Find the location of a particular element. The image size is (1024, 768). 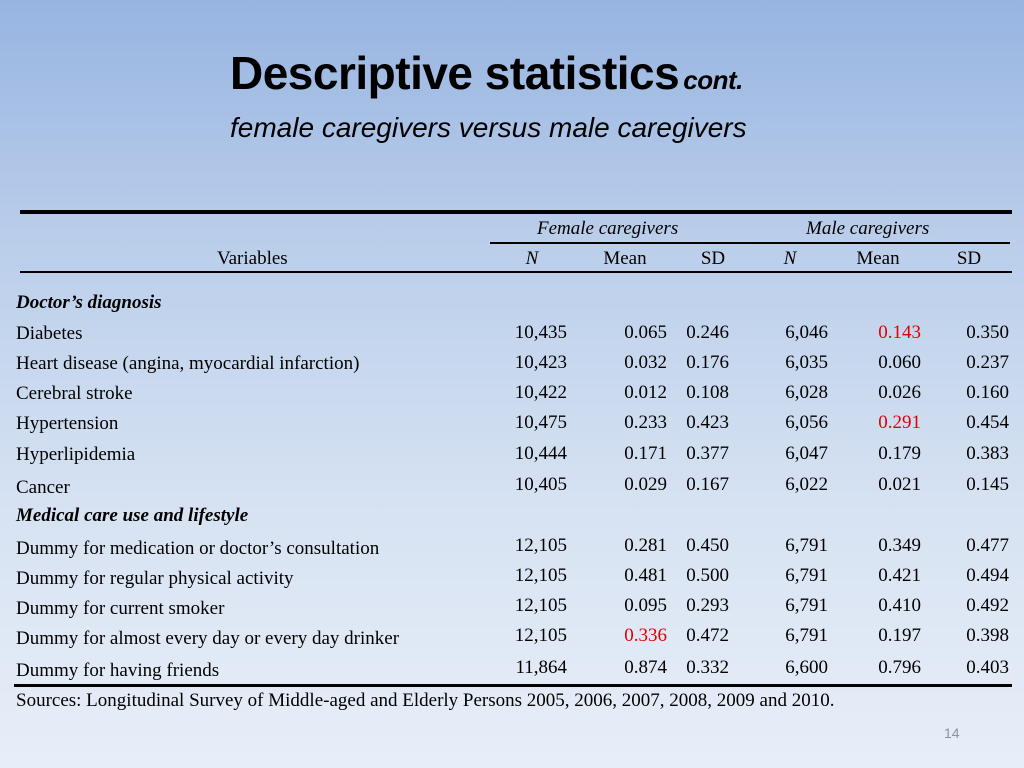

table-cell: 0.197 is located at coordinates (899, 635).